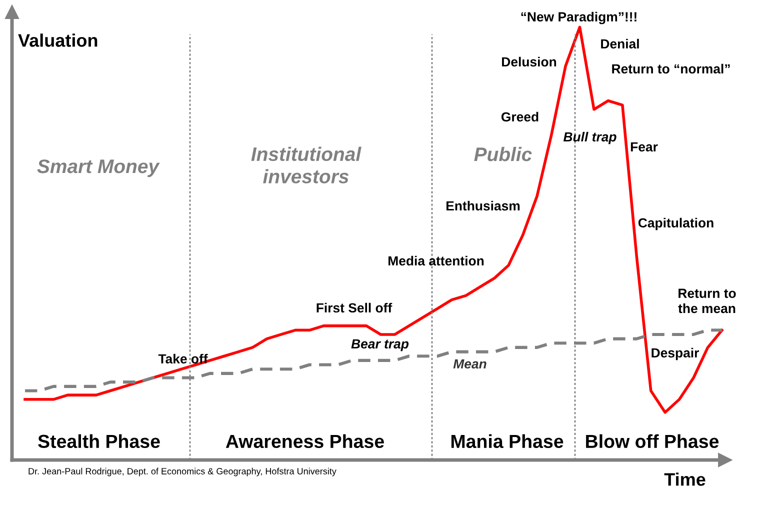 Image resolution: width=764 pixels, height=507 pixels. I want to click on text: “New Paradigm”!!!, so click(578, 18).